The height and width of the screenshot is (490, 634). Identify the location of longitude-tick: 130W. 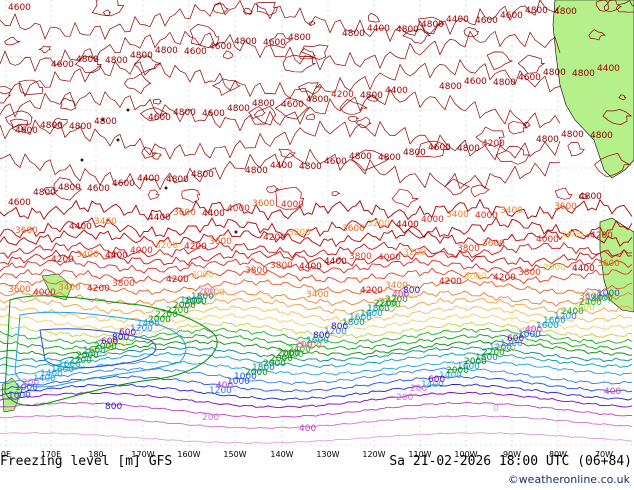
(328, 454).